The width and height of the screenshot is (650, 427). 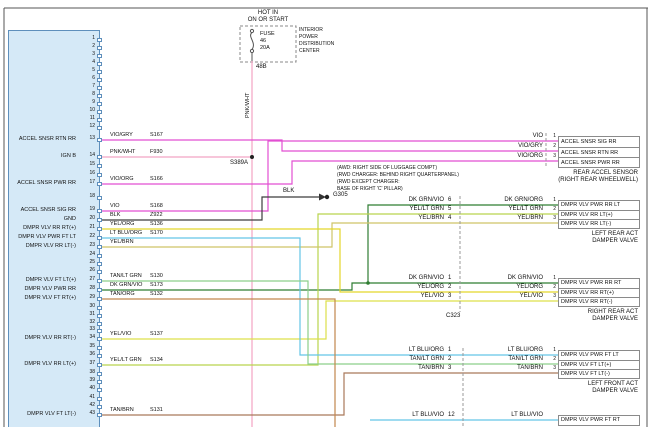 What do you see at coordinates (537, 136) in the screenshot?
I see `wire-label: VIO` at bounding box center [537, 136].